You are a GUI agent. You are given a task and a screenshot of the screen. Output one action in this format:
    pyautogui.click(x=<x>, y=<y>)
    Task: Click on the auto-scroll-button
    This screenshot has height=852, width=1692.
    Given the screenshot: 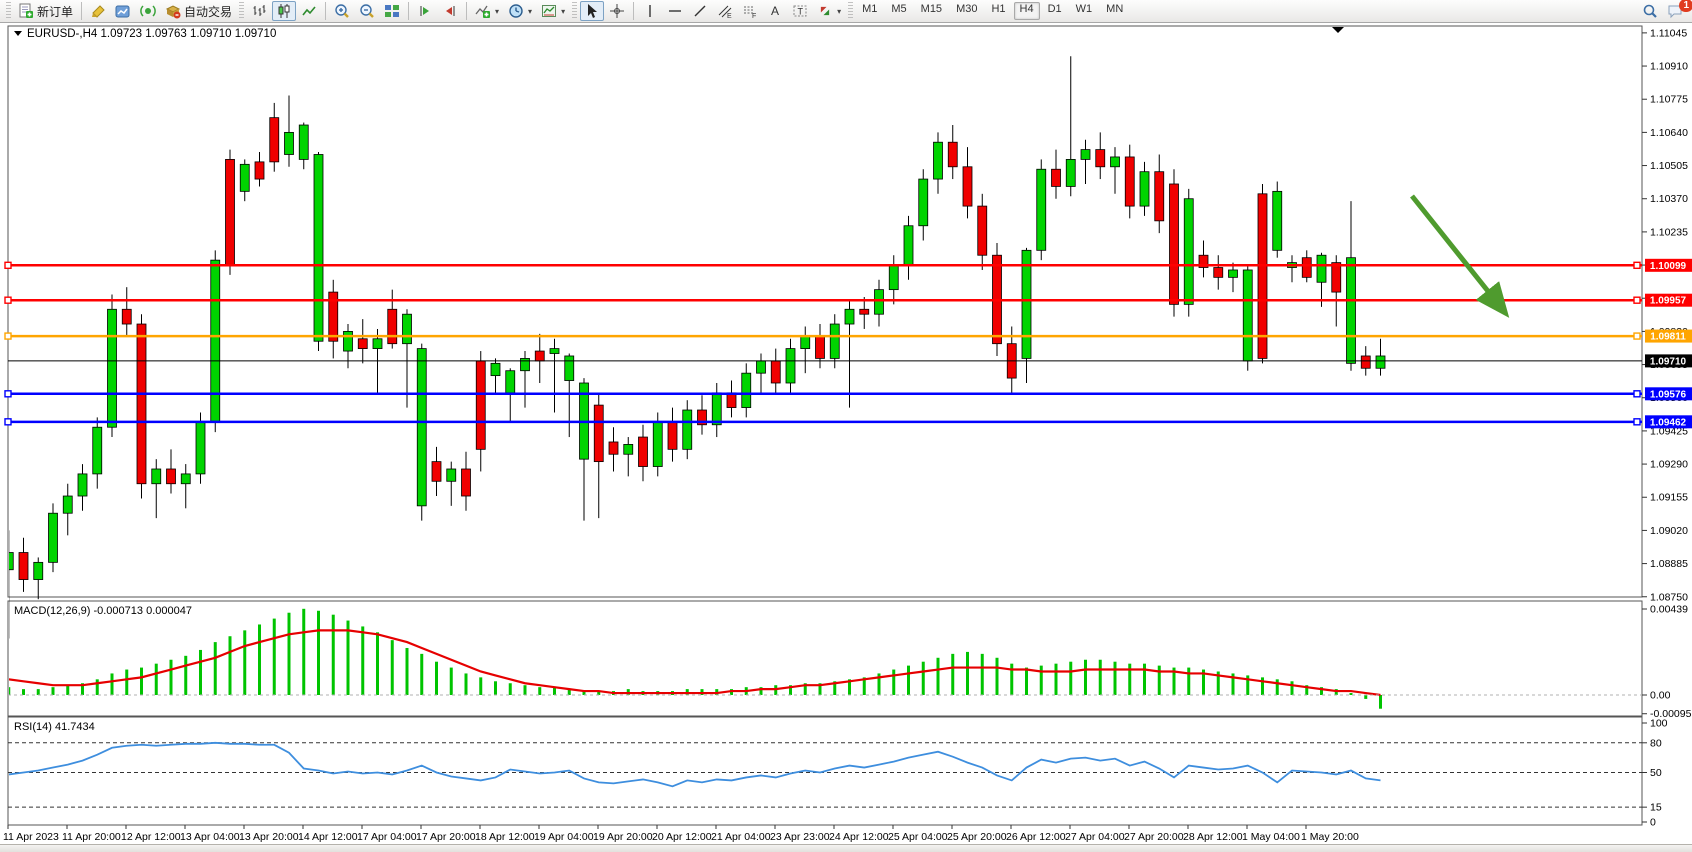 What is the action you would take?
    pyautogui.click(x=425, y=11)
    